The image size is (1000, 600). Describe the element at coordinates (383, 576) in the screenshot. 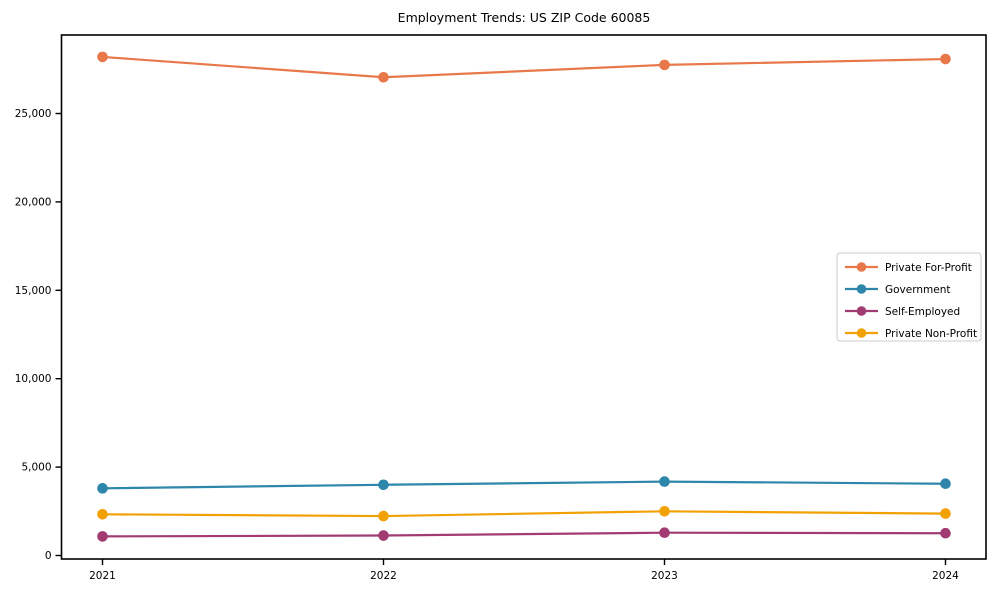

I see `x-axis-tick-label: 2022` at that location.